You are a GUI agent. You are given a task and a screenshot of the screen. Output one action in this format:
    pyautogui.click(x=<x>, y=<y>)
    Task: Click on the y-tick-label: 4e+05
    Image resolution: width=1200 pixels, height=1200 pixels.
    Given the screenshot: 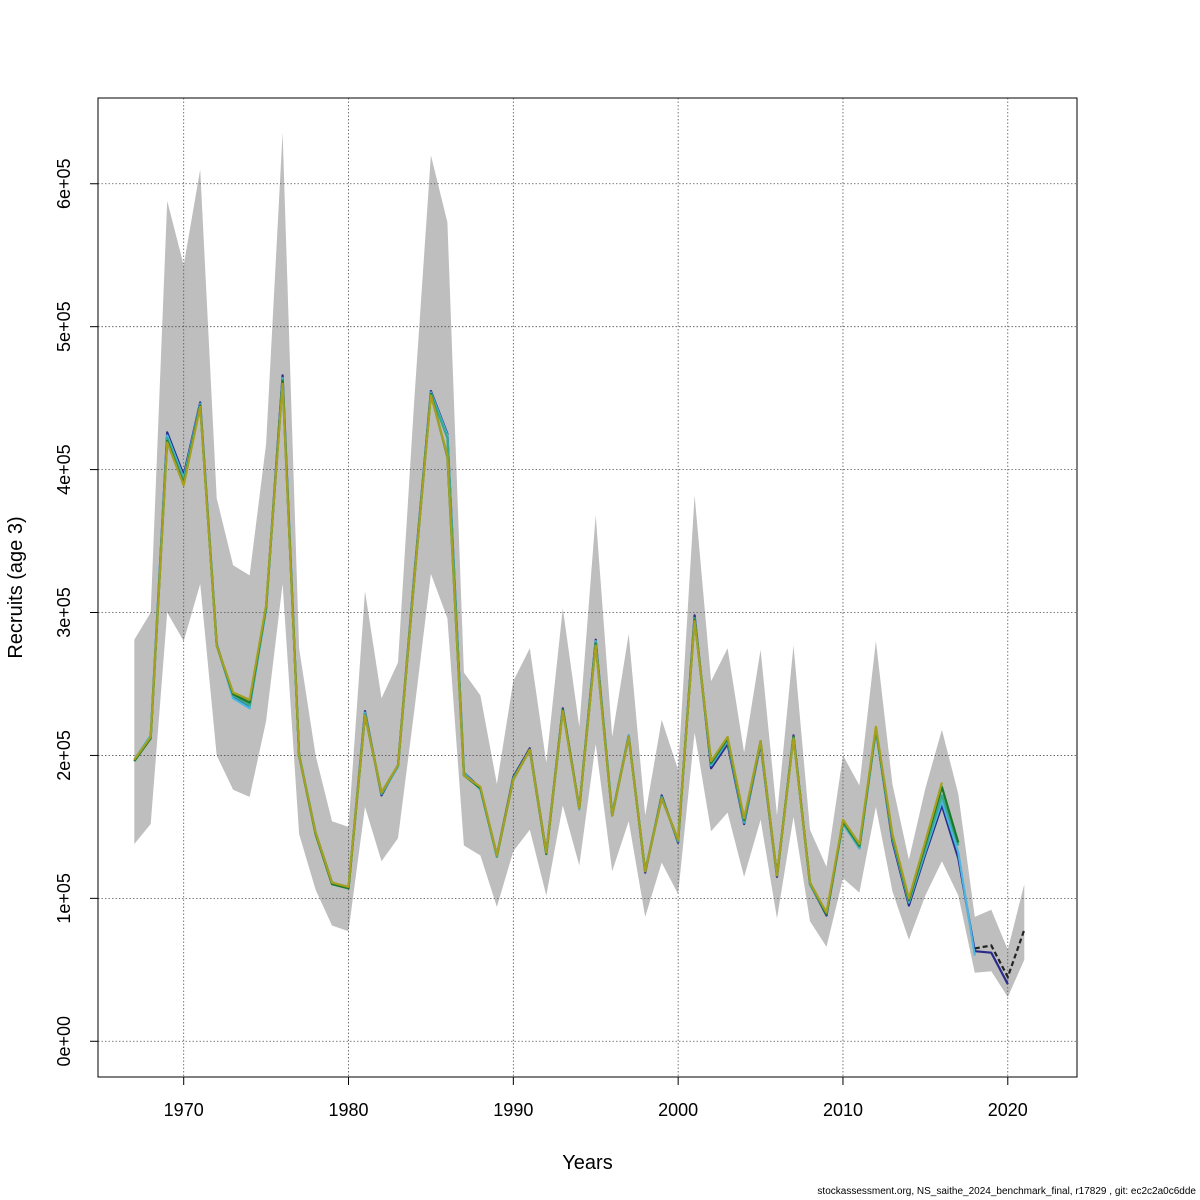 What is the action you would take?
    pyautogui.click(x=64, y=469)
    